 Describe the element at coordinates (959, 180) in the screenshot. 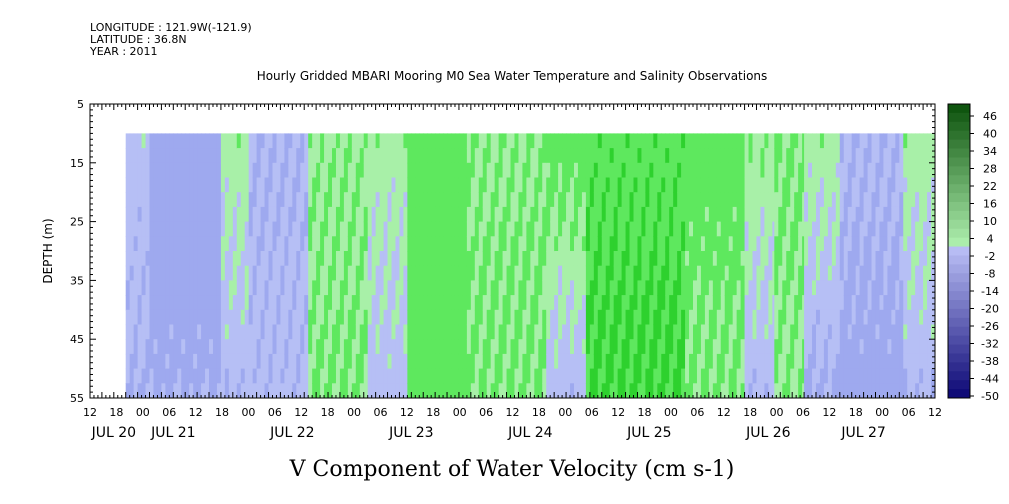

I see `colorbar-swatch` at that location.